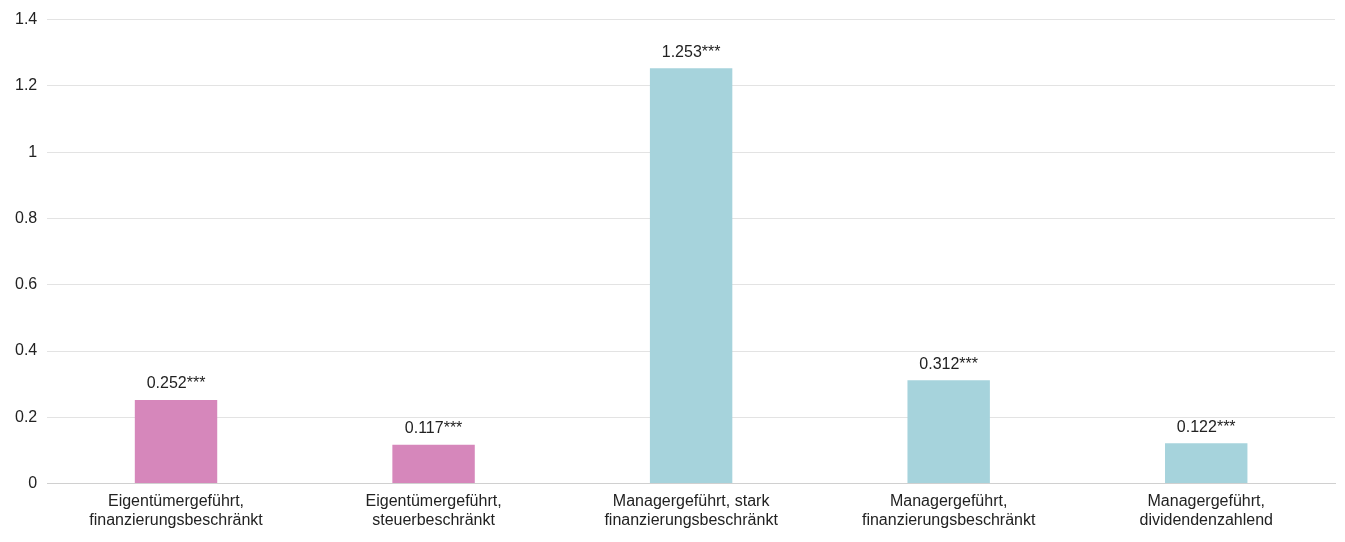  I want to click on x-tick-label: Eigentümergeführt, steuerbeschränkt, so click(433, 509).